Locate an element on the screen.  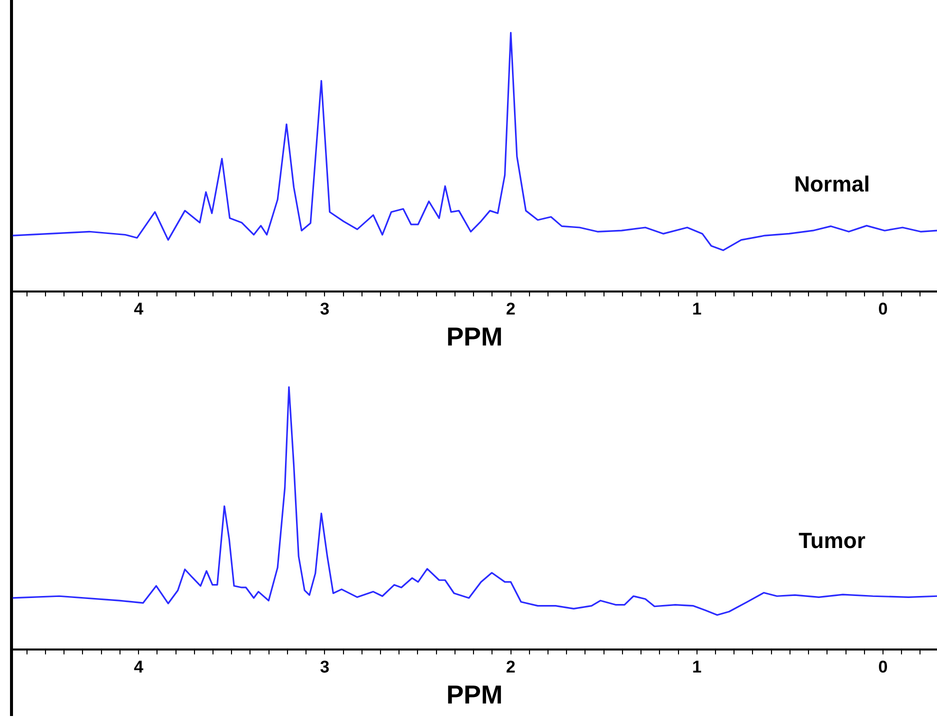
series-label: Normal is located at coordinates (832, 183).